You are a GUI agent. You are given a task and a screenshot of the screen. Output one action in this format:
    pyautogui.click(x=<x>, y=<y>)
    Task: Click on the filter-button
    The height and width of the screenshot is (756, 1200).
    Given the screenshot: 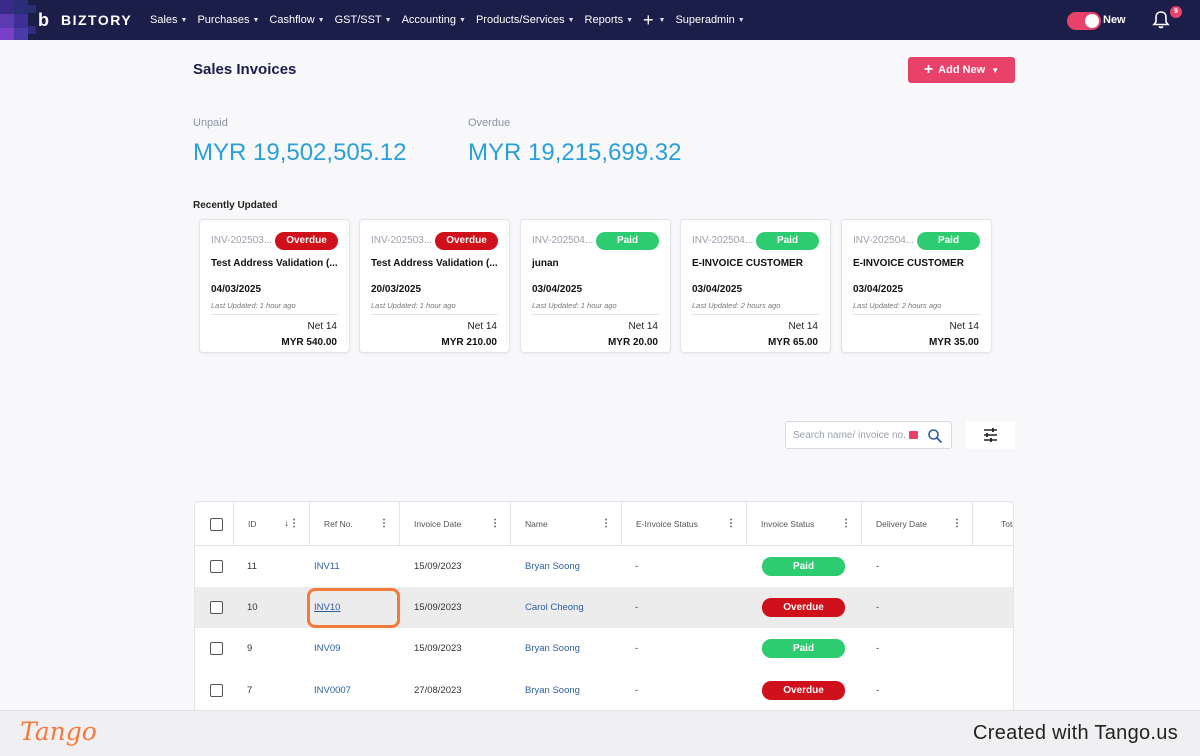 What is the action you would take?
    pyautogui.click(x=990, y=435)
    